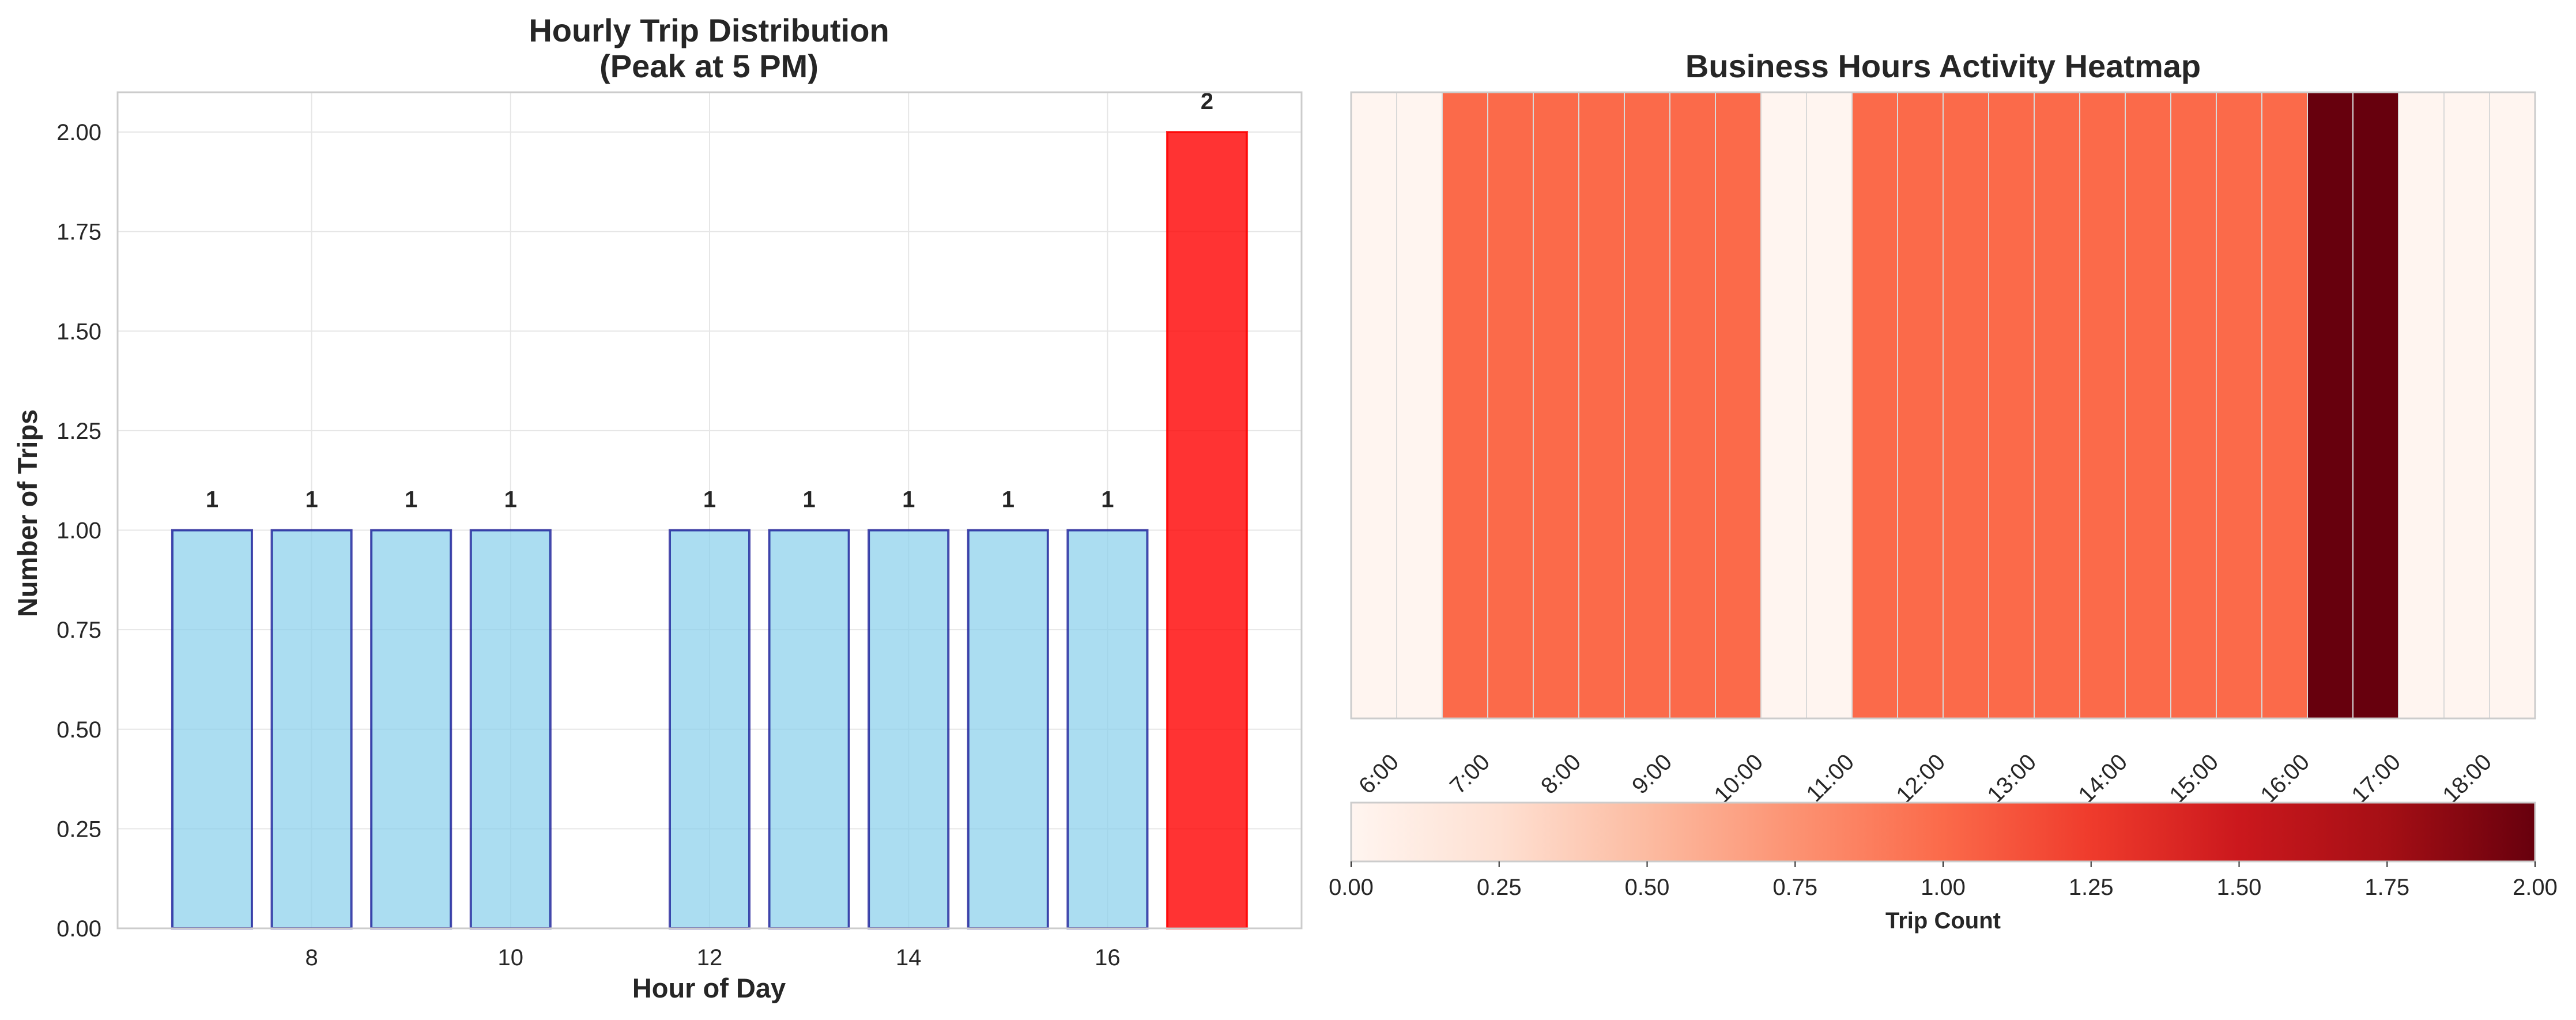 This screenshot has width=2576, height=1020. Describe the element at coordinates (1943, 832) in the screenshot. I see `colorbar` at that location.